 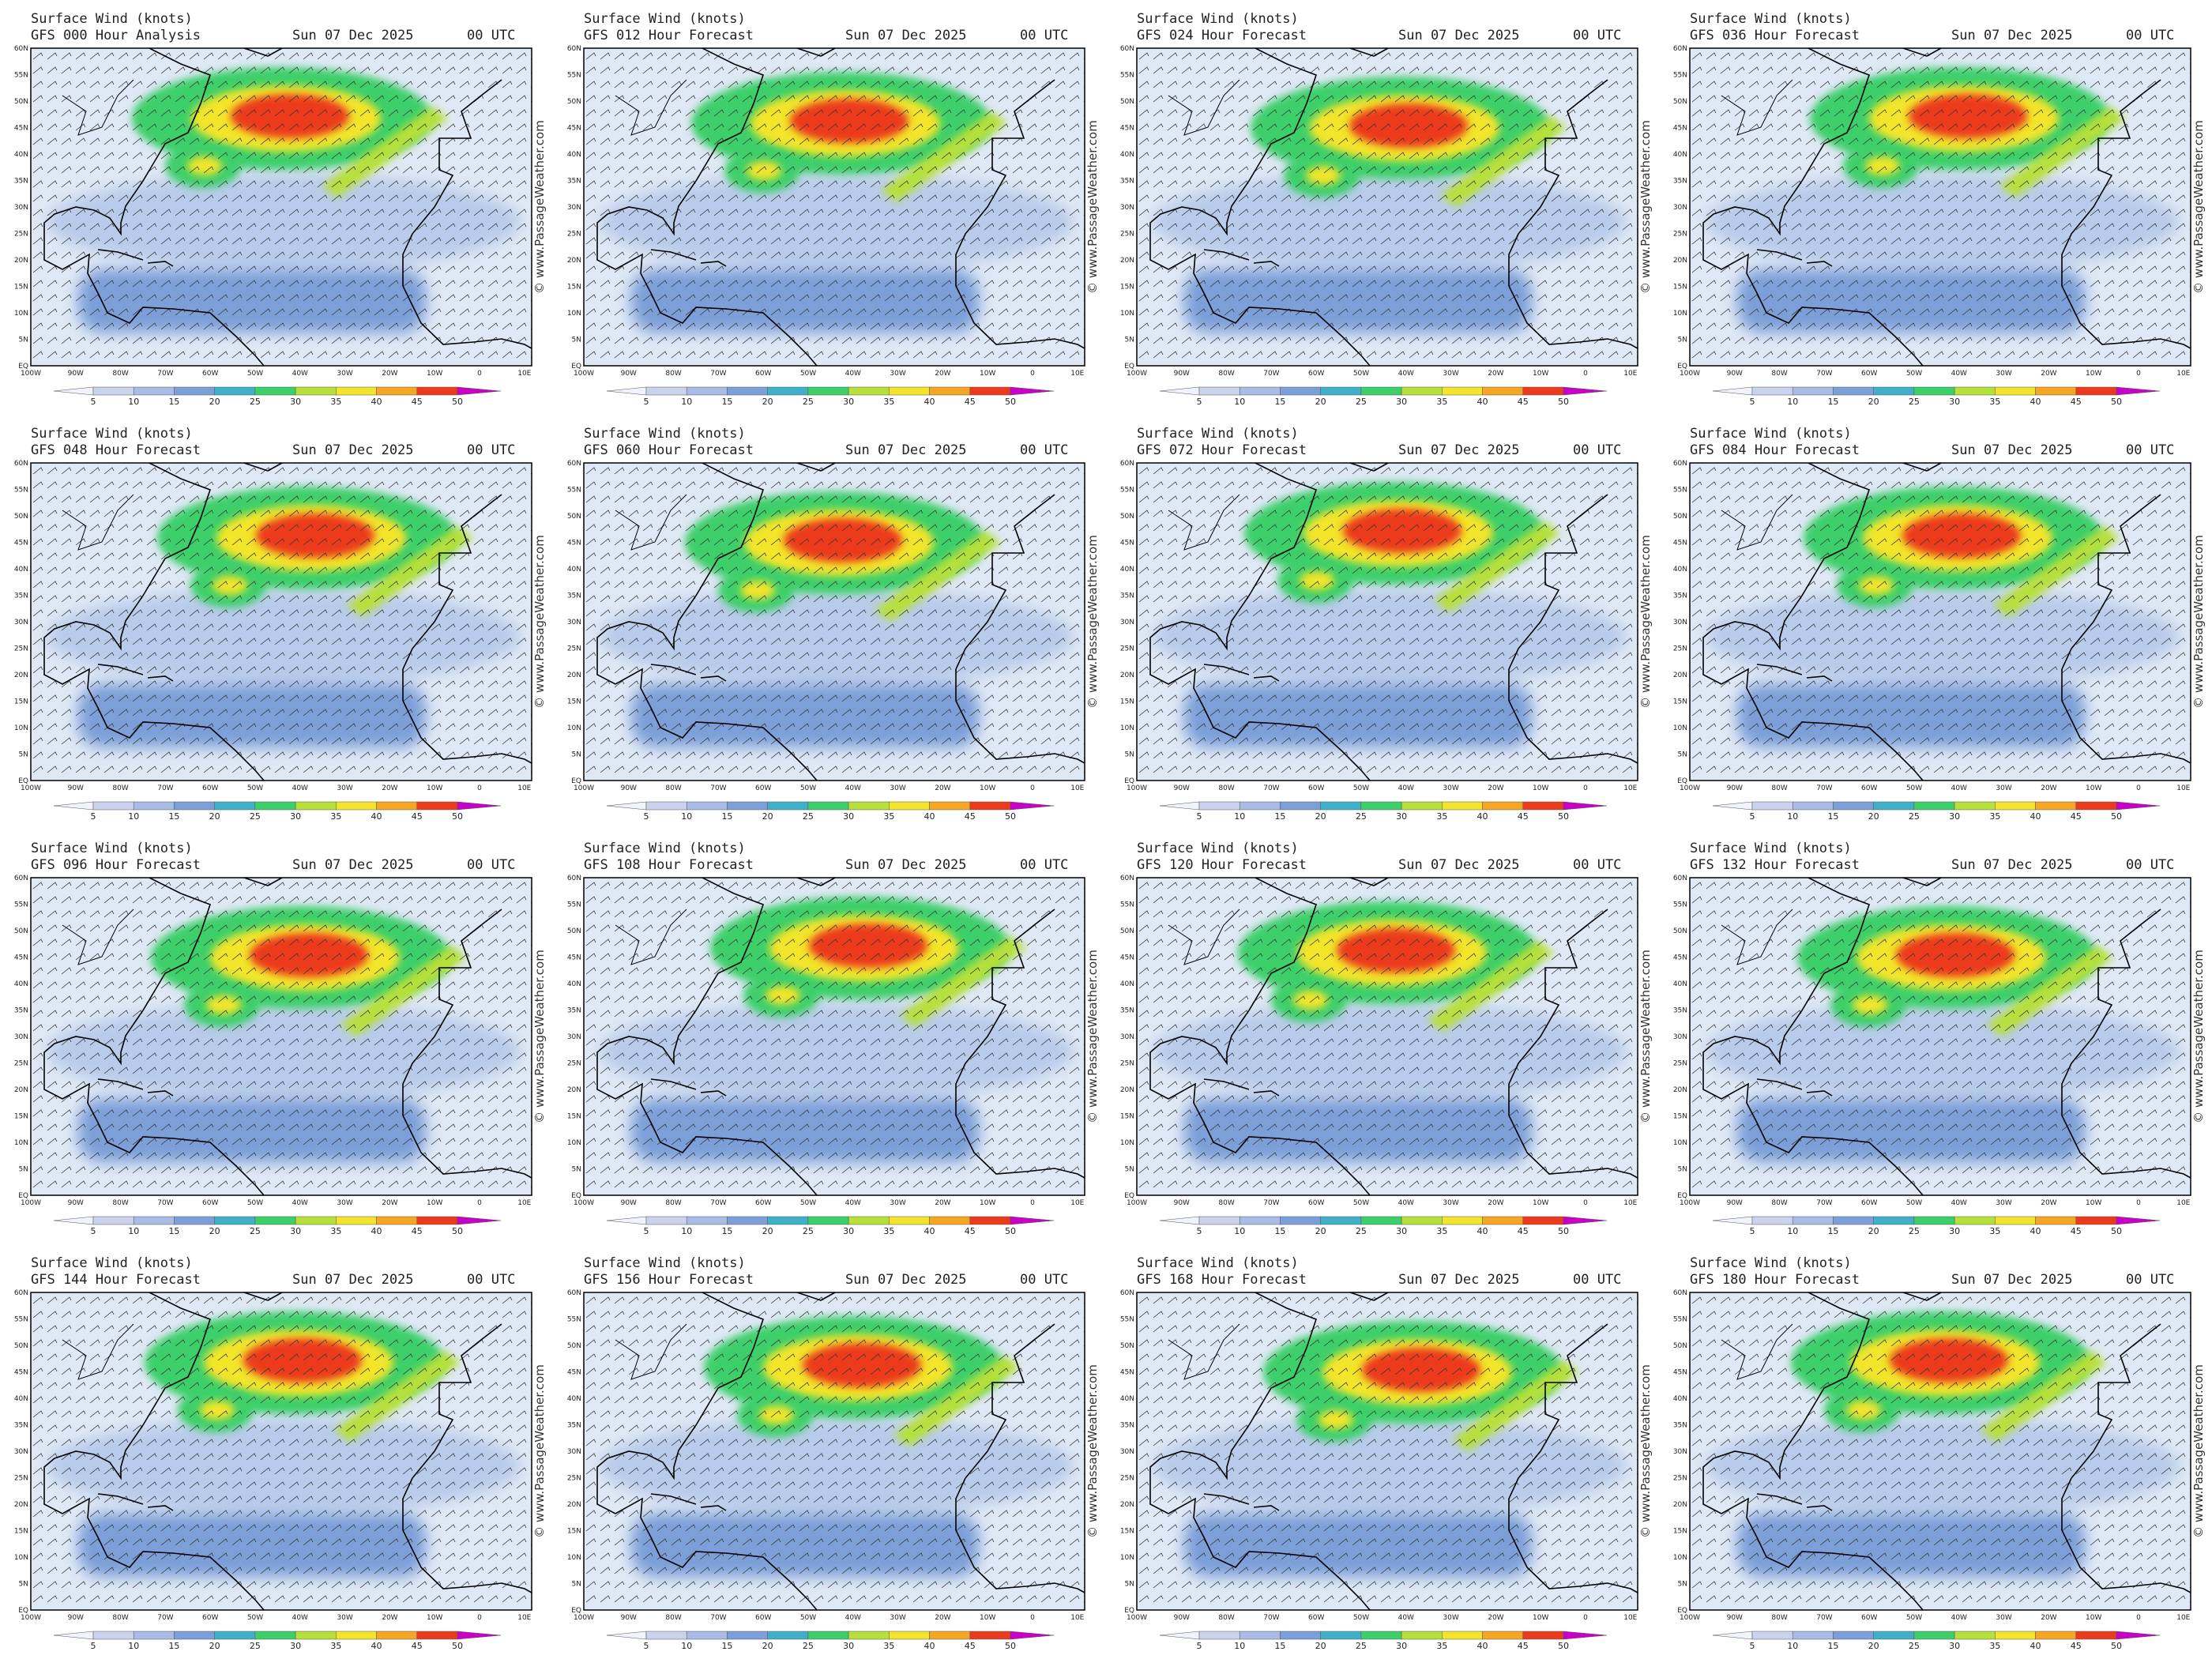 What do you see at coordinates (1093, 622) in the screenshot?
I see `watermark: © www.PassageWeather.com` at bounding box center [1093, 622].